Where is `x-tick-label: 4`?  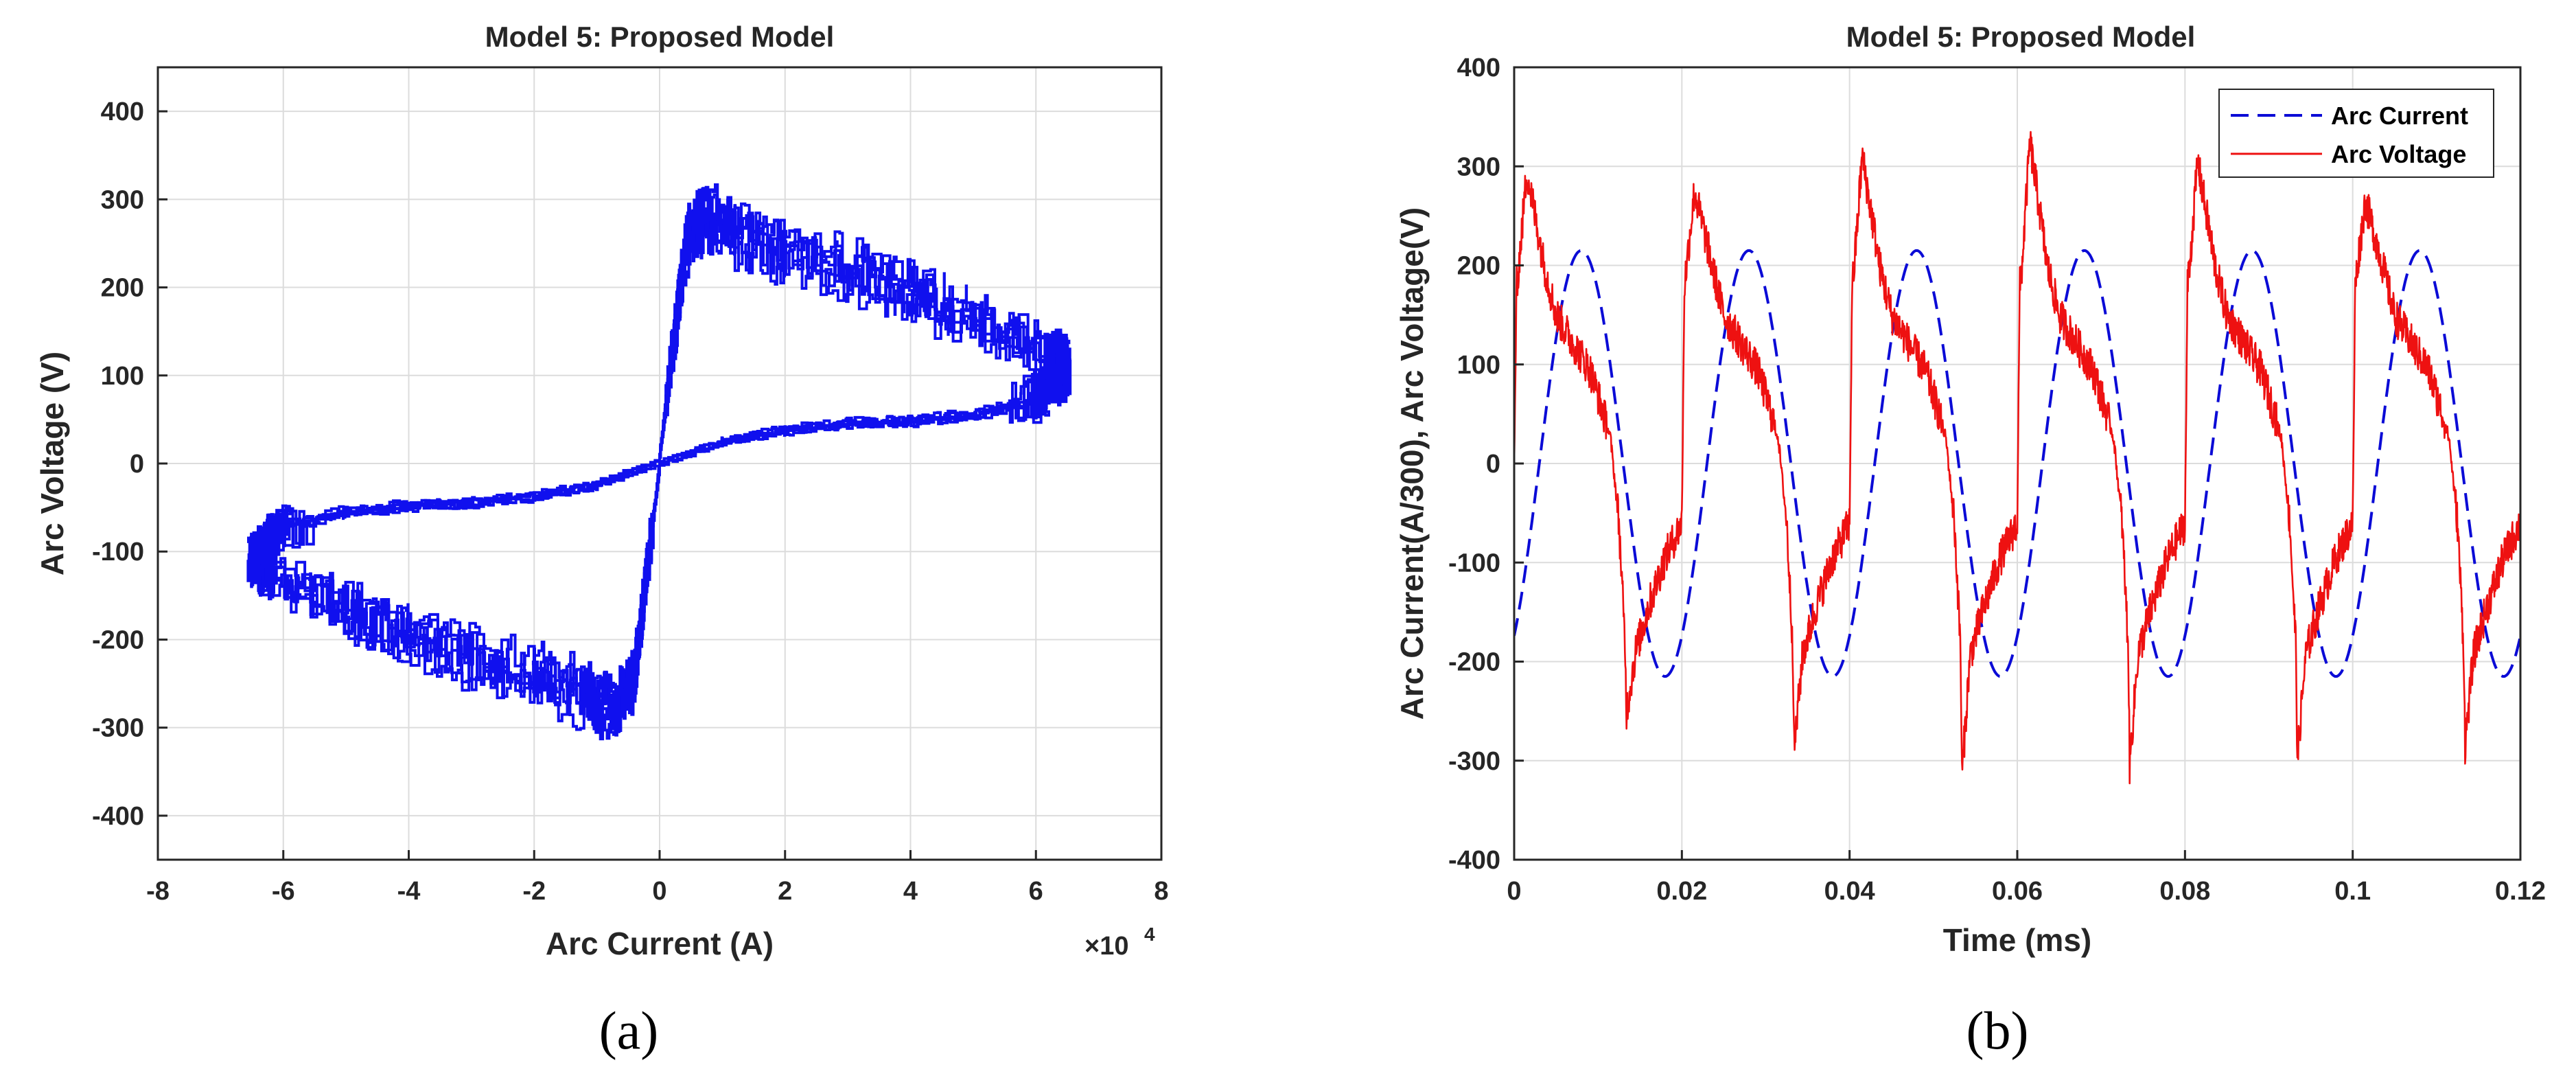
x-tick-label: 4 is located at coordinates (910, 891).